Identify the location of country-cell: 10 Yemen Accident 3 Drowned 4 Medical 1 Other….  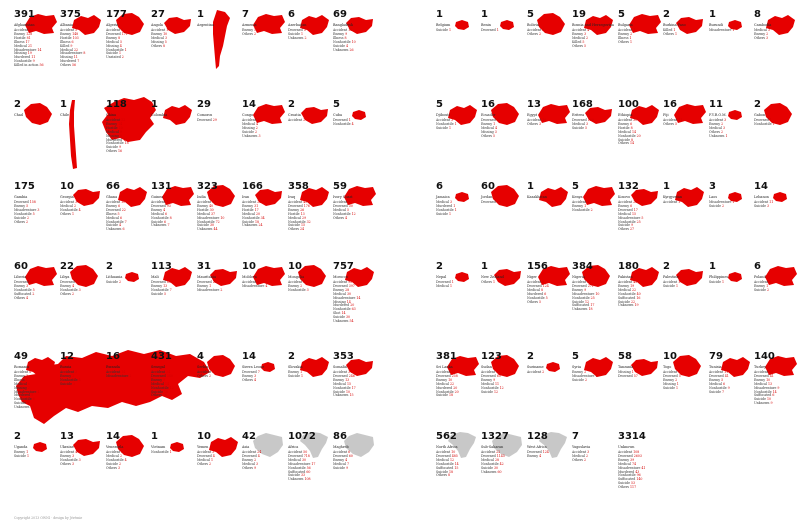
(220, 474).